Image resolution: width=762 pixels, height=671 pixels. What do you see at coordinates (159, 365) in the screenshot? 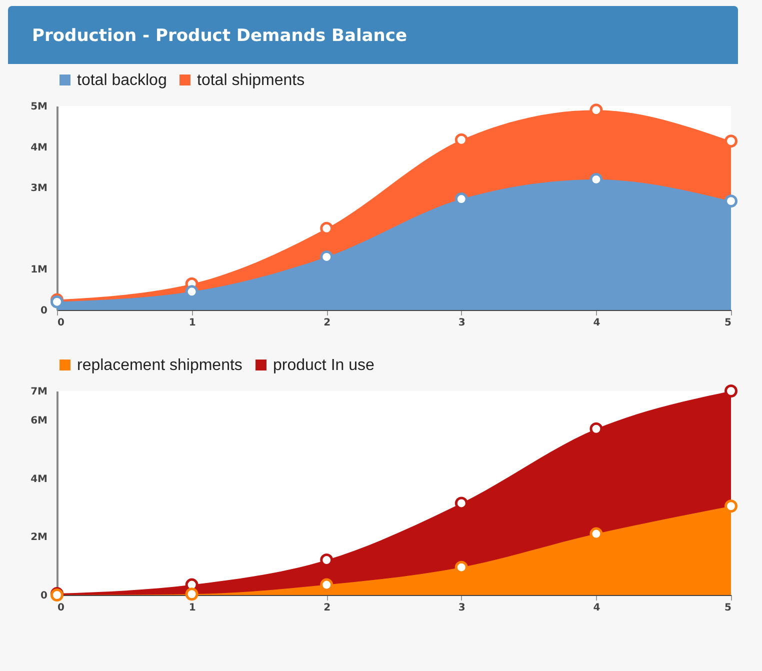
I see `legend-label: replacement shipments` at bounding box center [159, 365].